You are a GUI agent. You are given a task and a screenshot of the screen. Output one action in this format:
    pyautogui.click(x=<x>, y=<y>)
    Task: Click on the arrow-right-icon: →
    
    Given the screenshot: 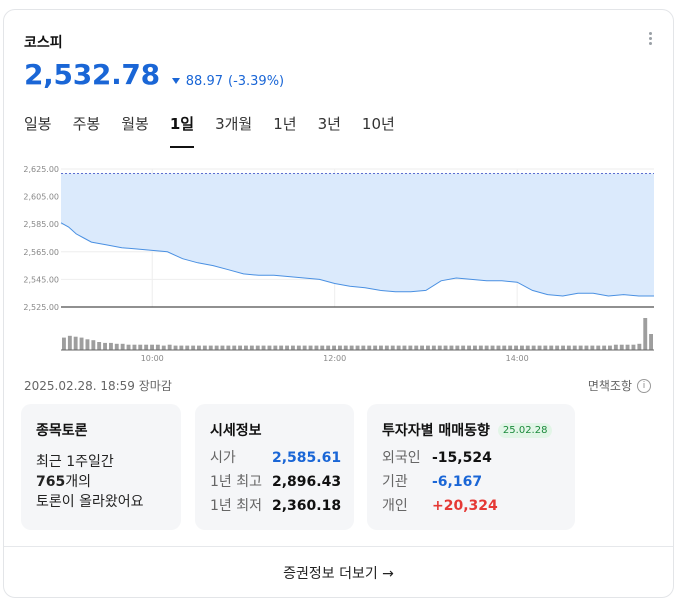 What is the action you would take?
    pyautogui.click(x=388, y=574)
    